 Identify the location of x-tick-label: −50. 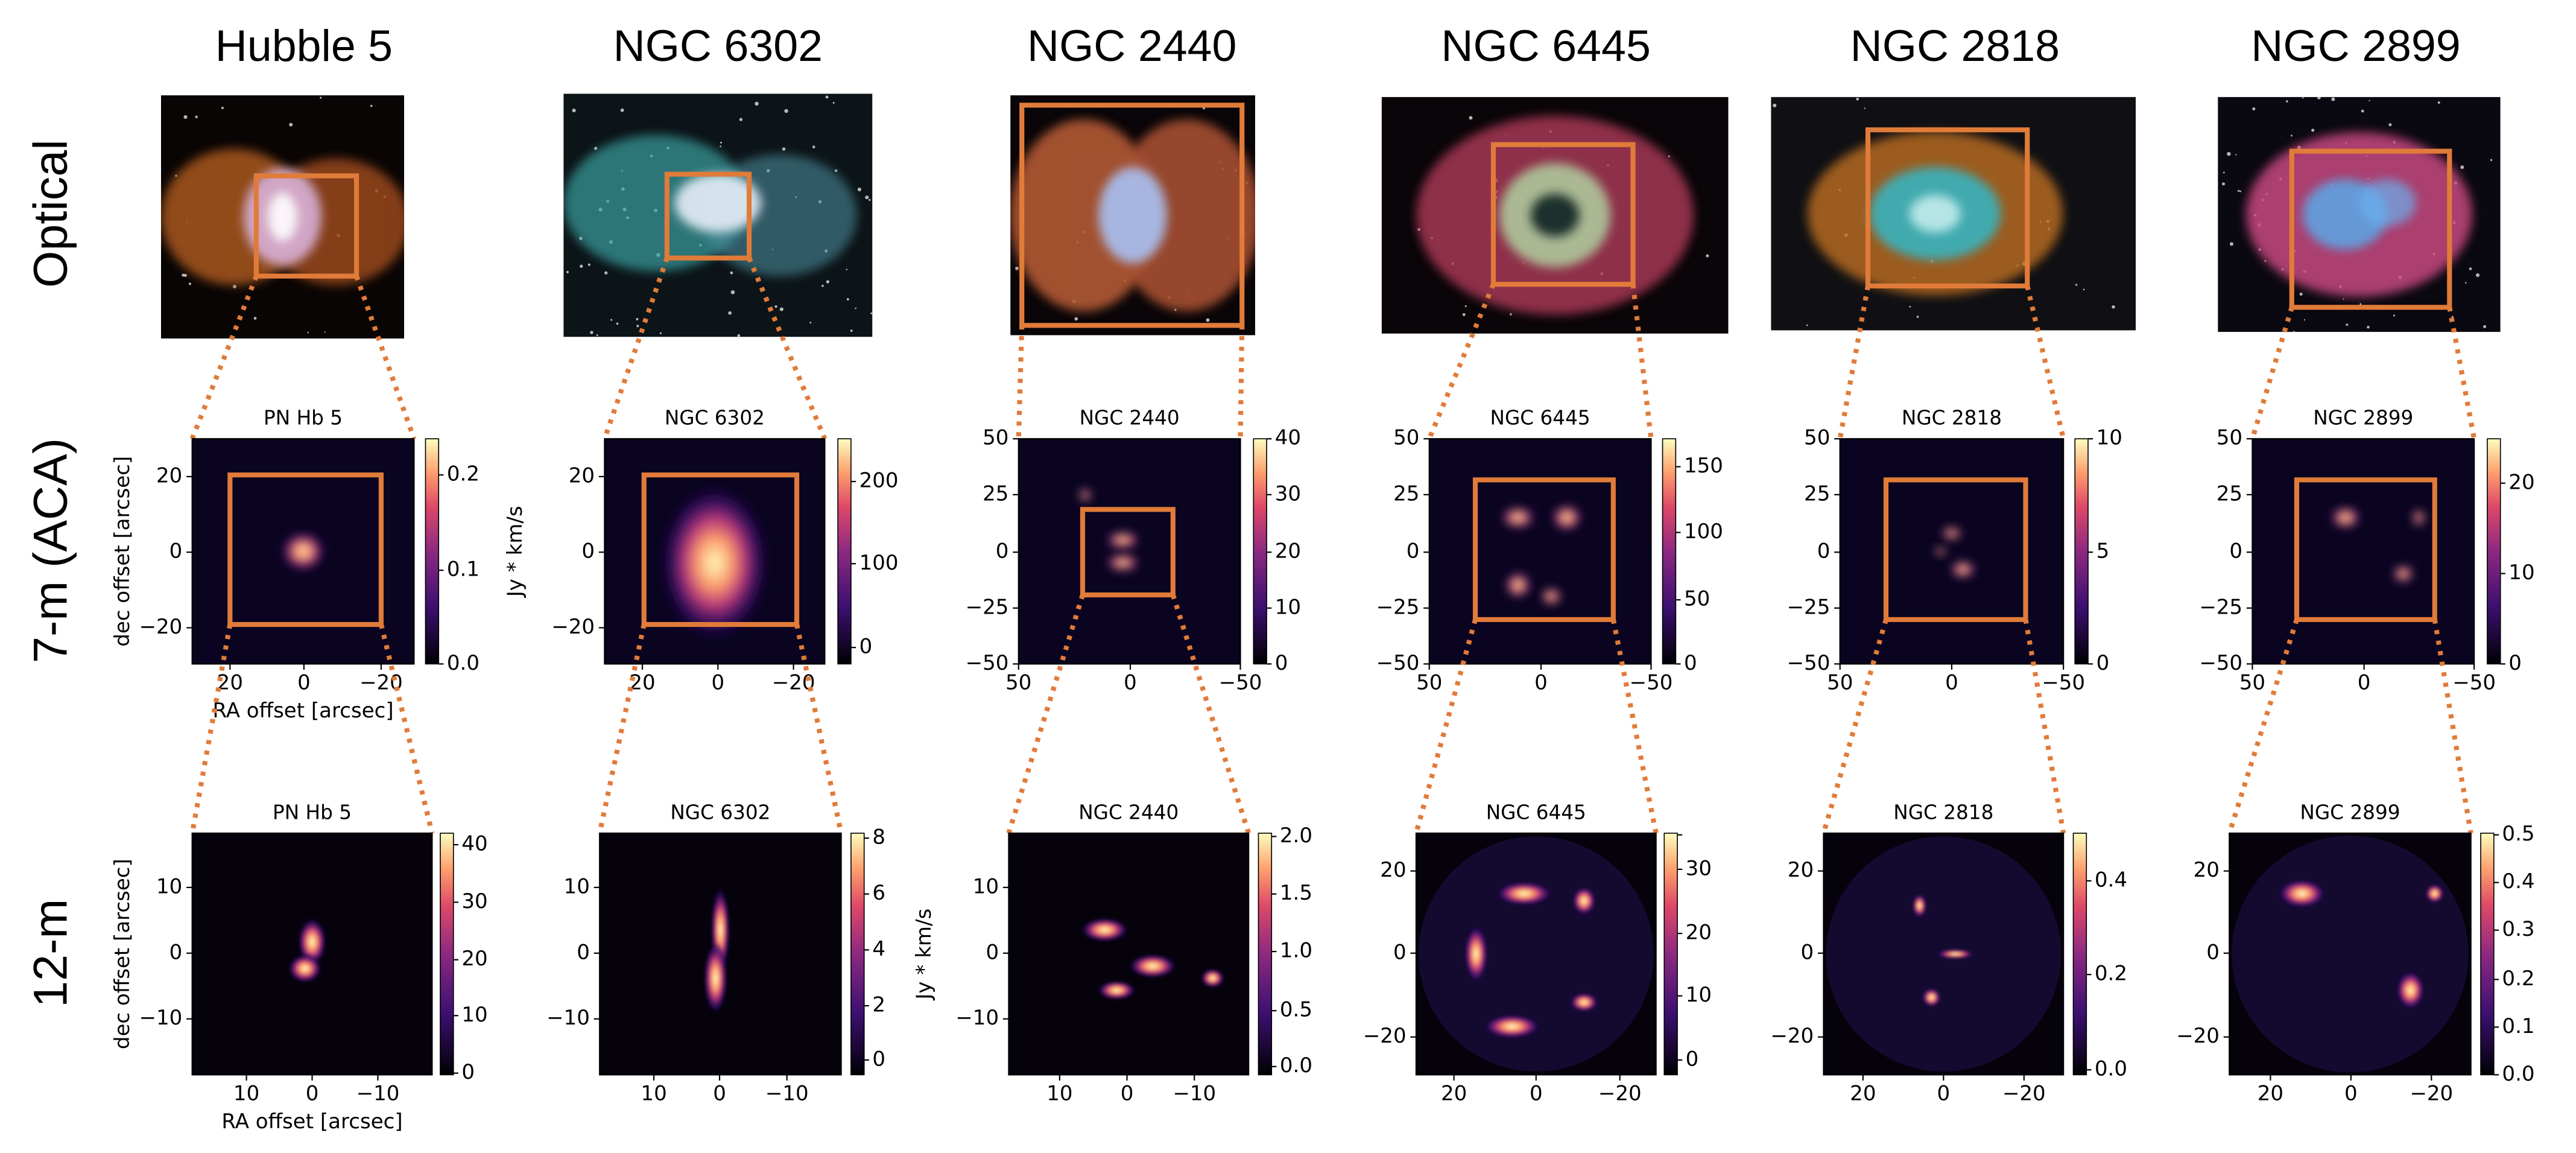
(1240, 683).